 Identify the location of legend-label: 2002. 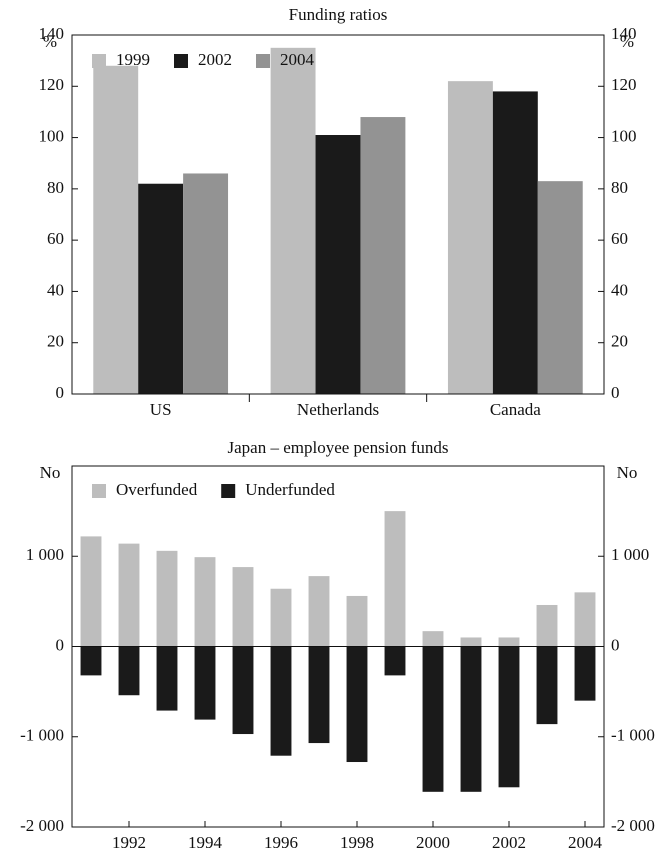
(215, 59).